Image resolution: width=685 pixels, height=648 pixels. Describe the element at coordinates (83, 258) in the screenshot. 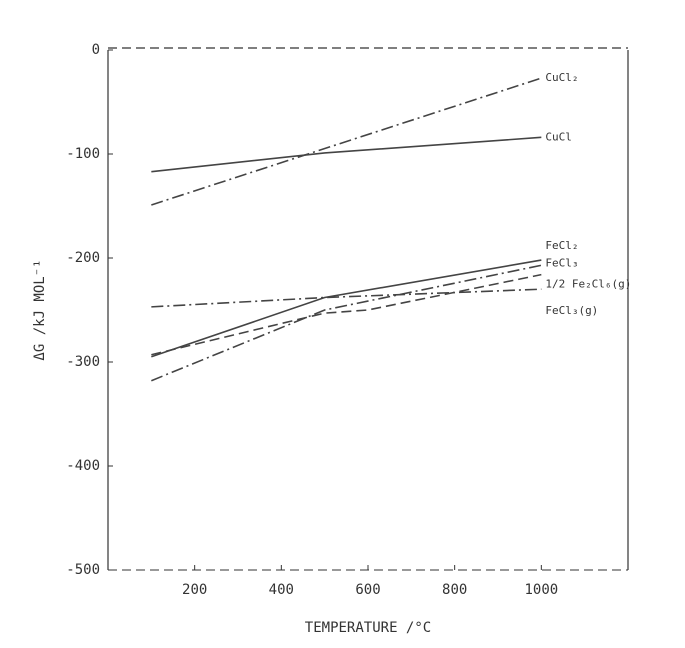

I see `y-tick-label: -200` at that location.